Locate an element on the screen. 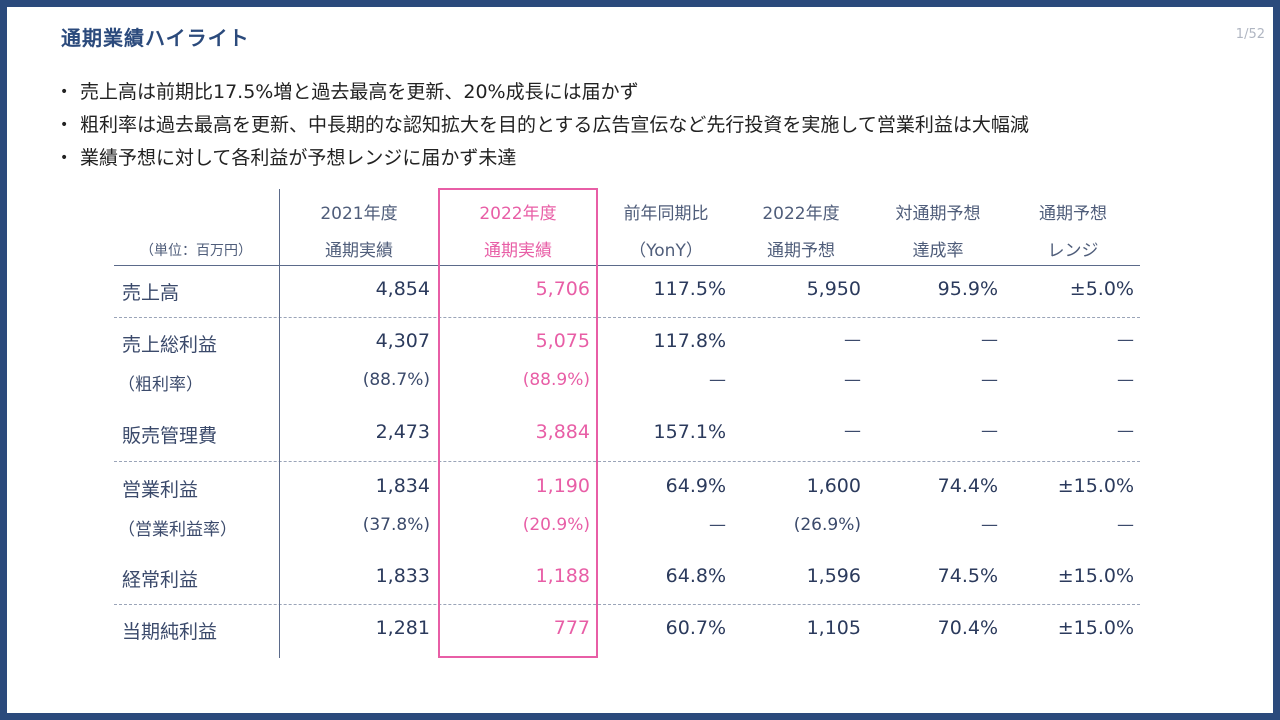  bullet-text: 売上高は前期比17.5%増と過去最高を更新、20%成長には届かず is located at coordinates (359, 92).